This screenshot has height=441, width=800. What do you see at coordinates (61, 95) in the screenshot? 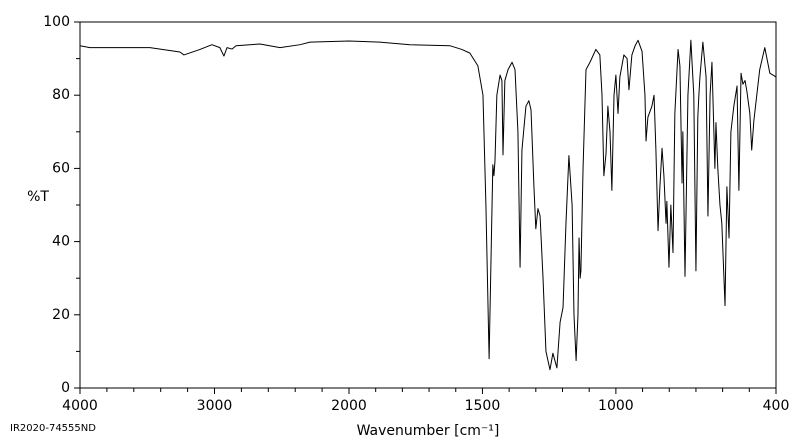
I see `y-tick-label: 80` at bounding box center [61, 95].